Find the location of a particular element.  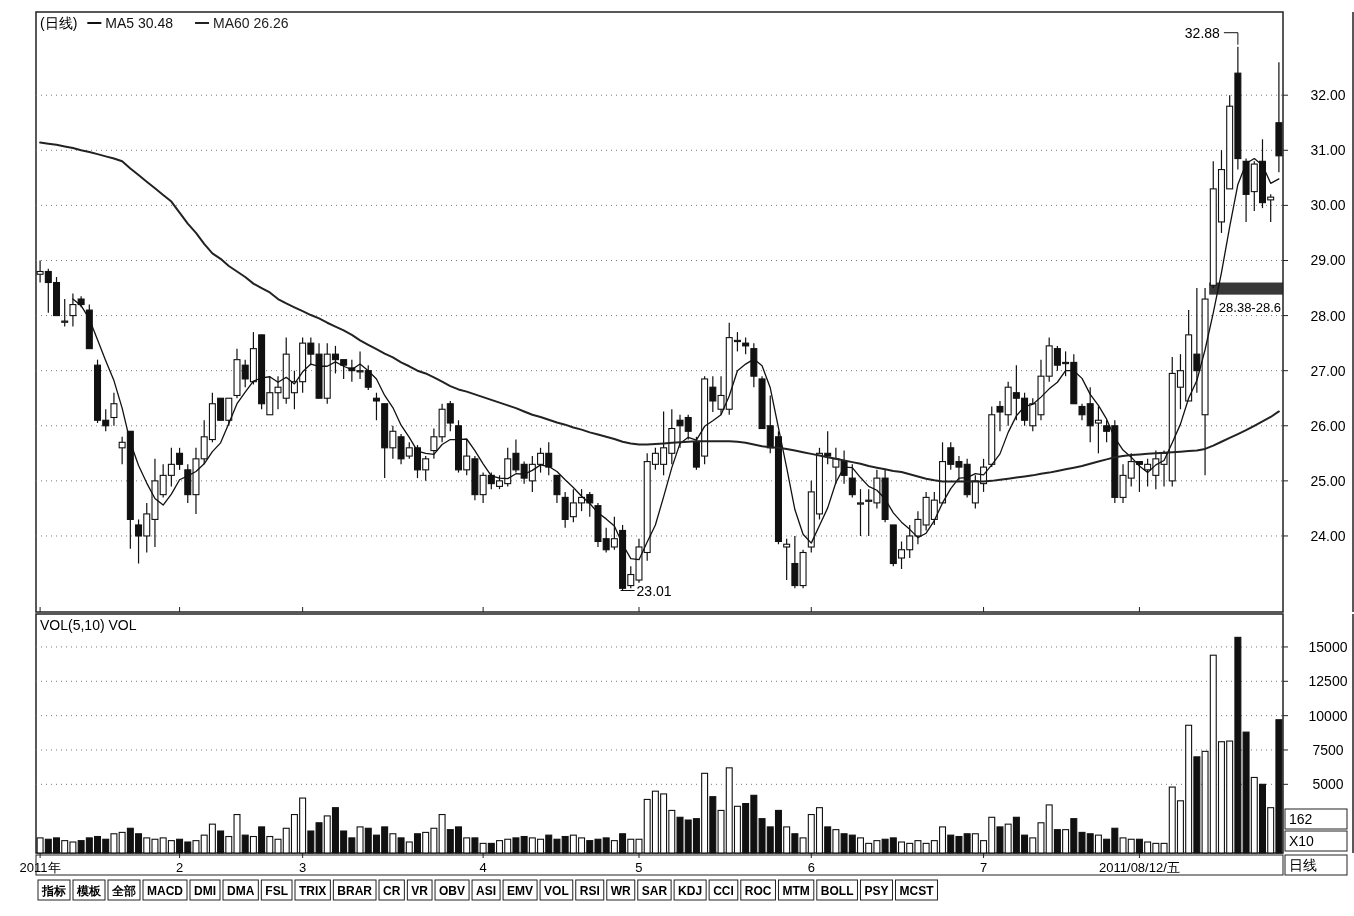

text: X10 is located at coordinates (1302, 841).